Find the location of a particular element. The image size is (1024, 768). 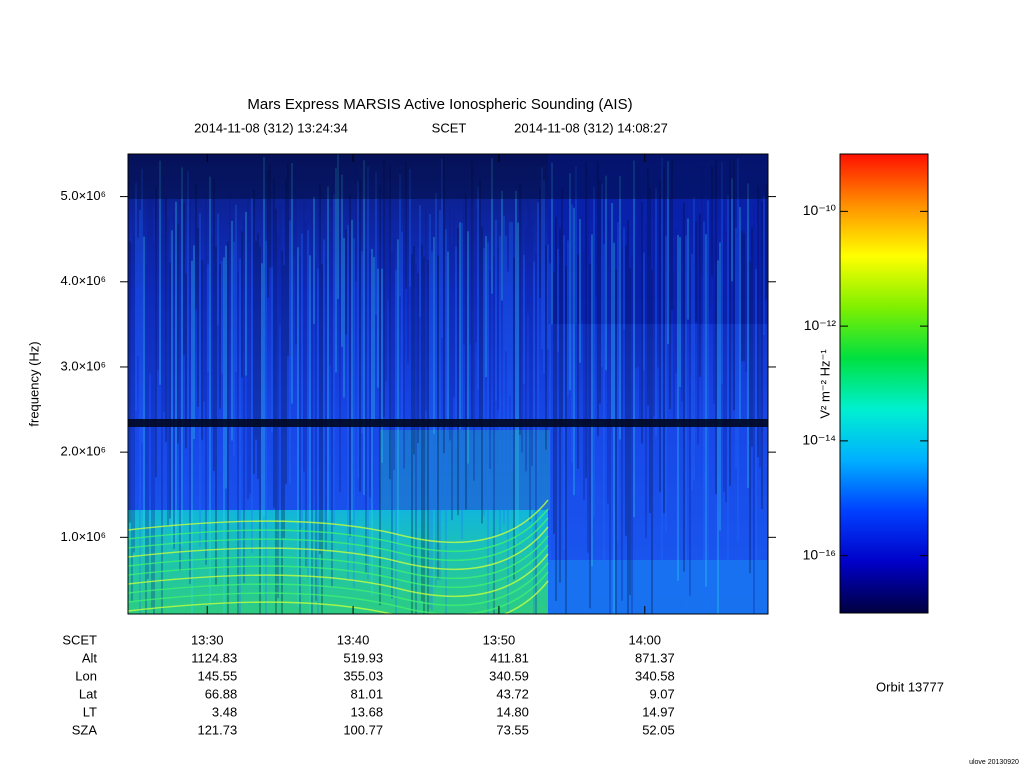

y-tick-label: 4.0×10⁶ is located at coordinates (83, 280).